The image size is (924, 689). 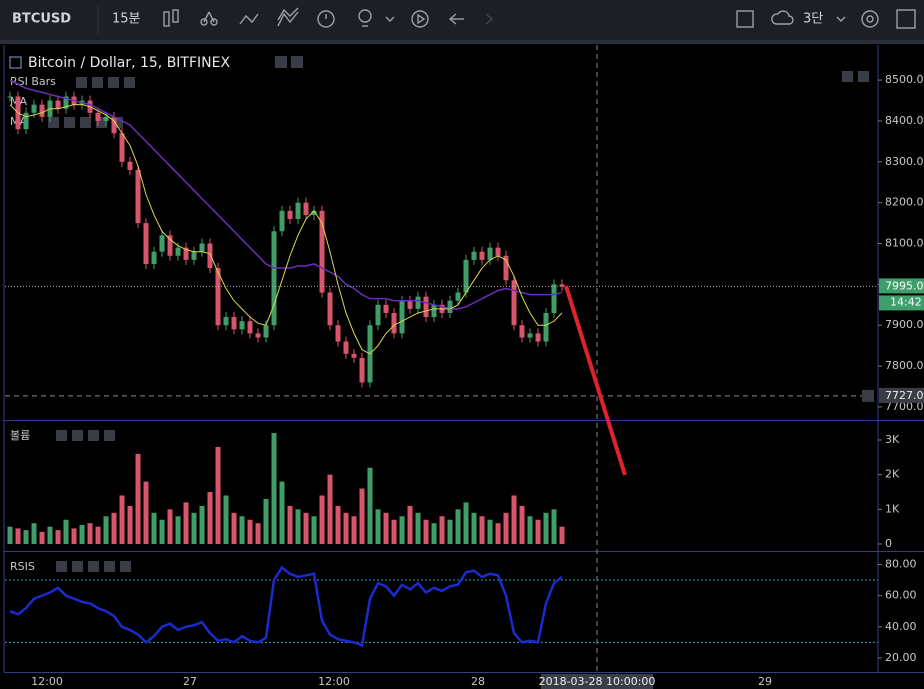 What do you see at coordinates (901, 395) in the screenshot?
I see `crosshair-price-box` at bounding box center [901, 395].